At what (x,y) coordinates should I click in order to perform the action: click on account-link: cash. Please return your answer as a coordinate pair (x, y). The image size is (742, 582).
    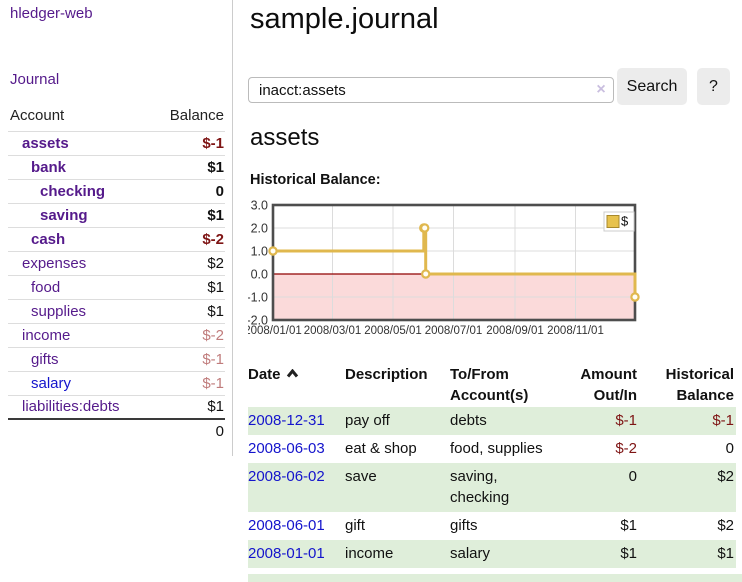
    Looking at the image, I should click on (48, 239).